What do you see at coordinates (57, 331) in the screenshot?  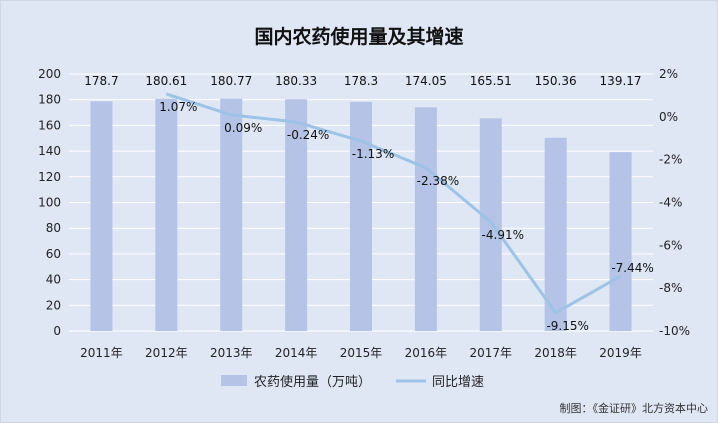 I see `left-tick-label: 0` at bounding box center [57, 331].